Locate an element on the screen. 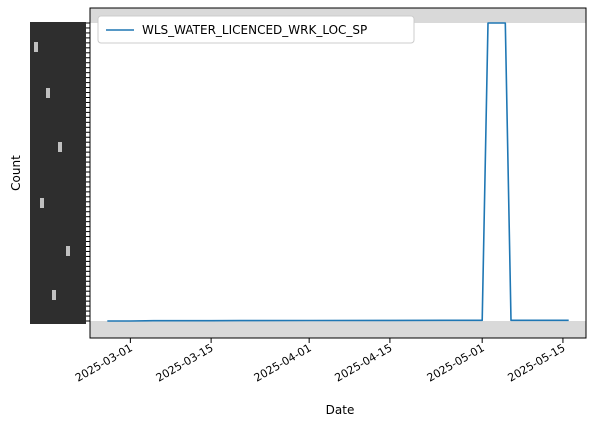  legend: WLS_WATER_LICENCED_WRK_LOC_SP is located at coordinates (256, 29).